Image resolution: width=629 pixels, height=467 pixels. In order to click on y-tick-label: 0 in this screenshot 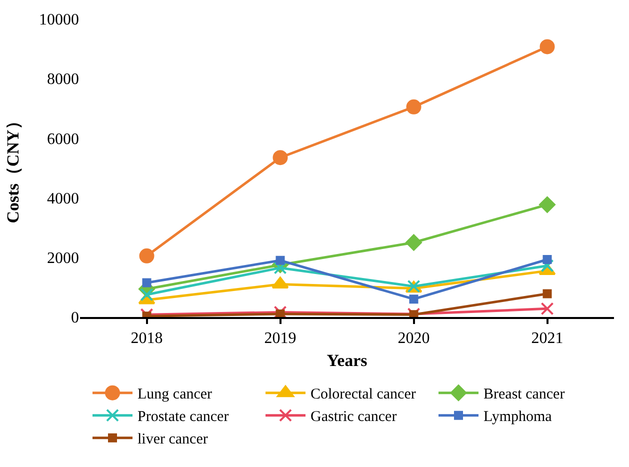, I will do `click(75, 318)`.